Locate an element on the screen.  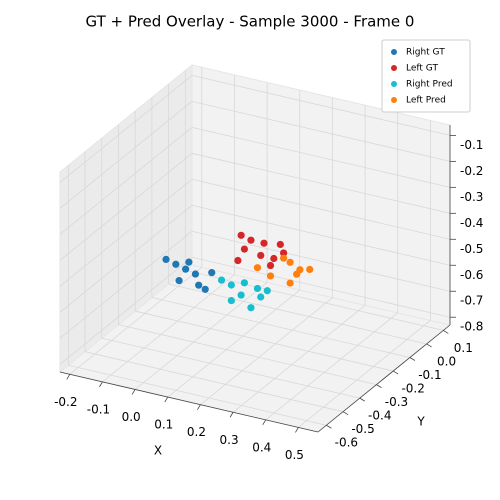
legend-label: Left Pred is located at coordinates (426, 101).